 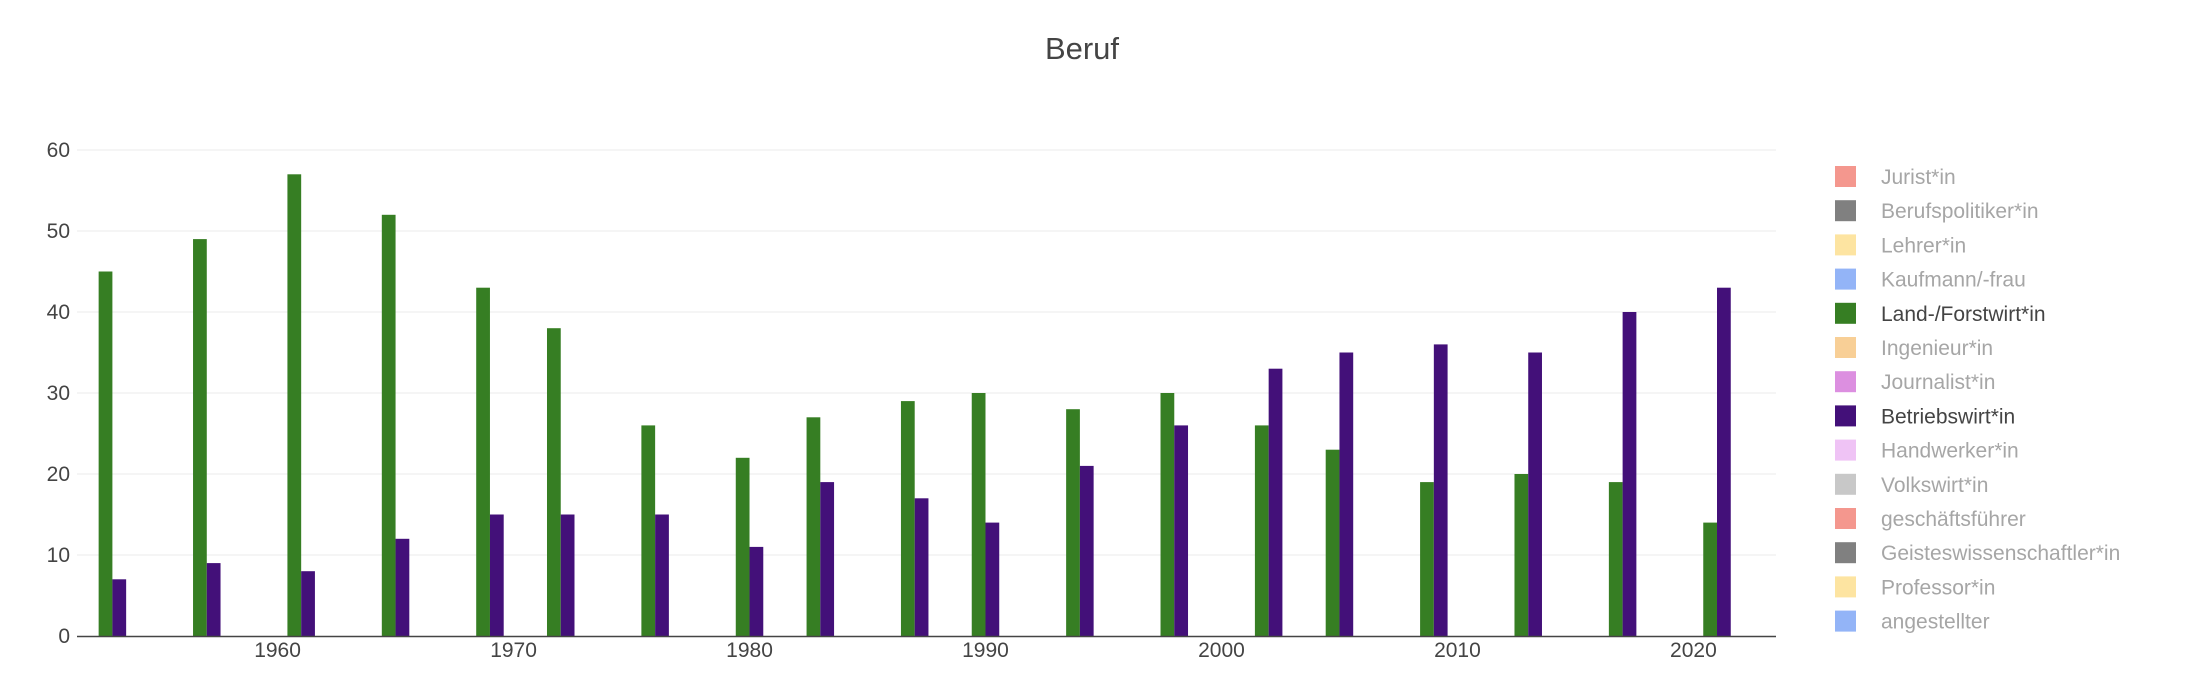 What do you see at coordinates (213, 599) in the screenshot?
I see `bar-betriebswirt-in-1957` at bounding box center [213, 599].